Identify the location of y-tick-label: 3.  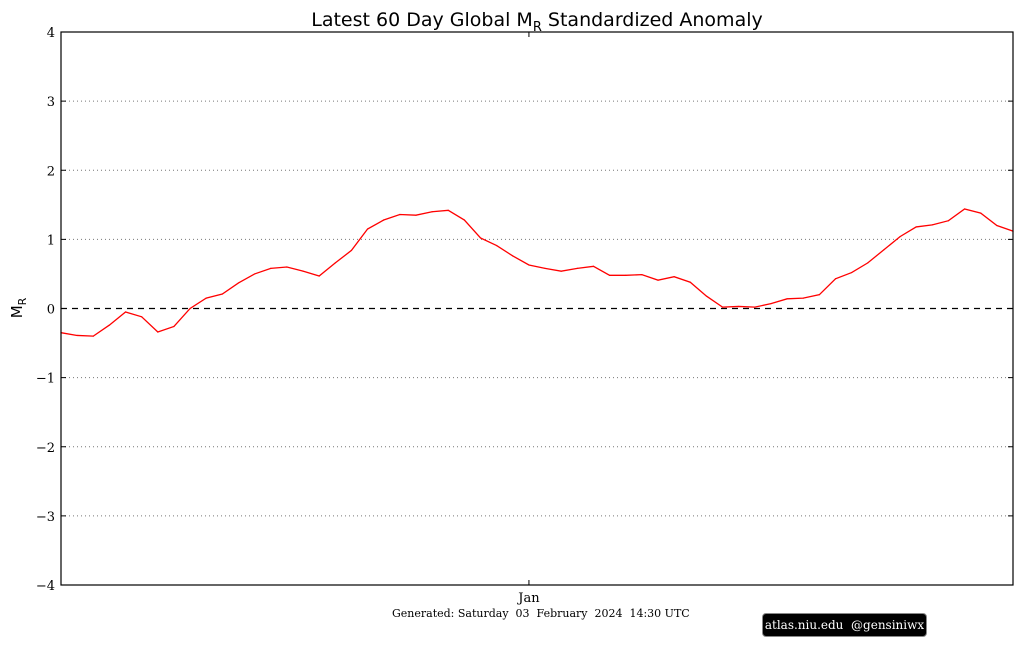
(51, 102).